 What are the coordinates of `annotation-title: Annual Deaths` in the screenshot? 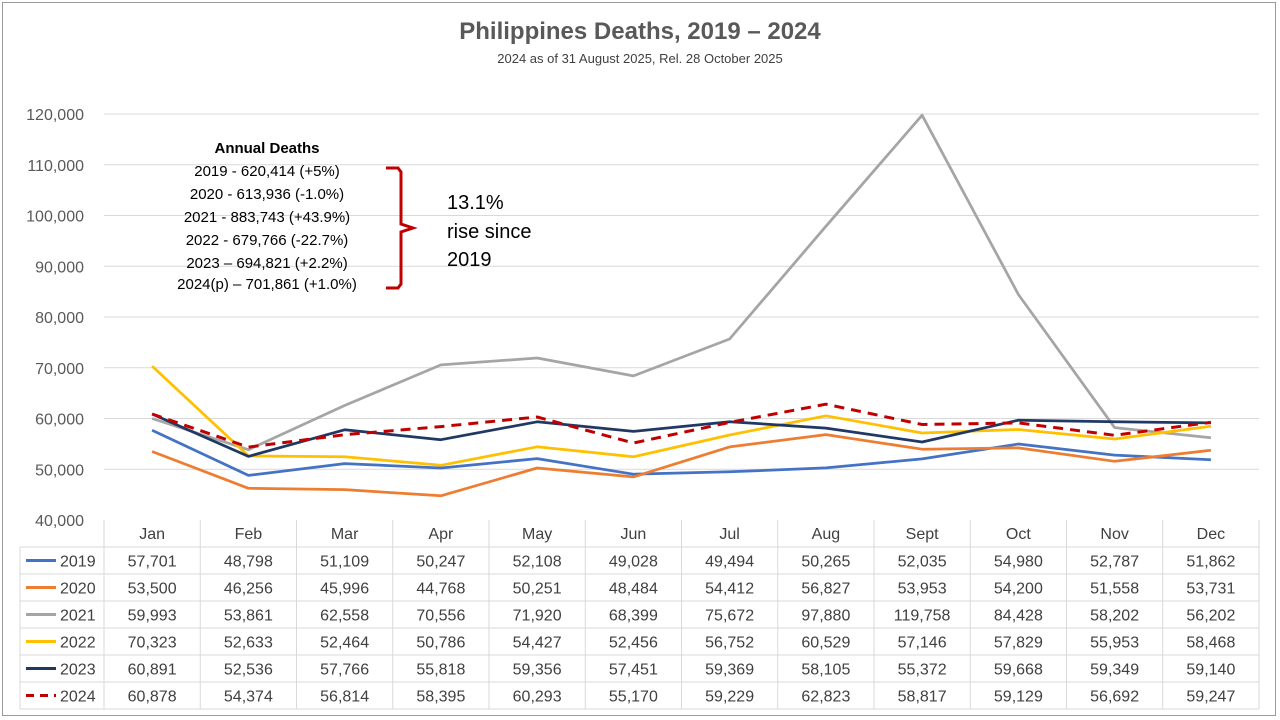 It's located at (266, 148).